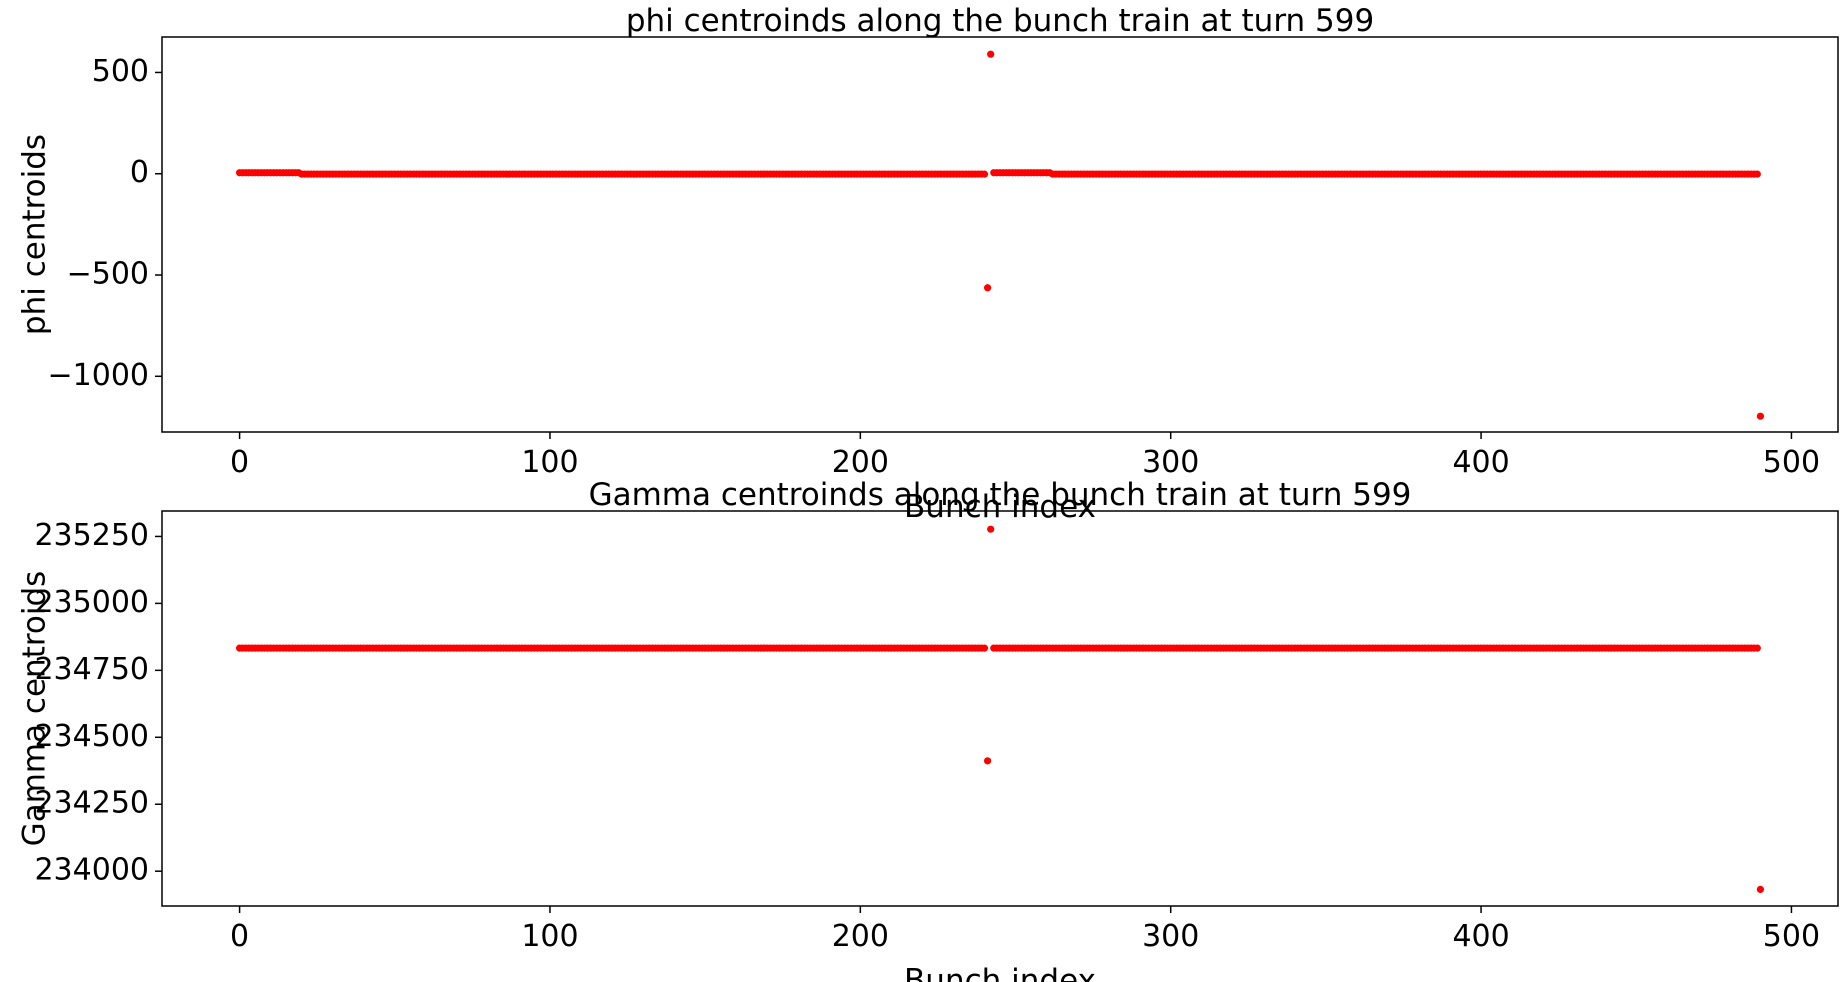  What do you see at coordinates (1791, 936) in the screenshot?
I see `gamma-x-tick-label: 500` at bounding box center [1791, 936].